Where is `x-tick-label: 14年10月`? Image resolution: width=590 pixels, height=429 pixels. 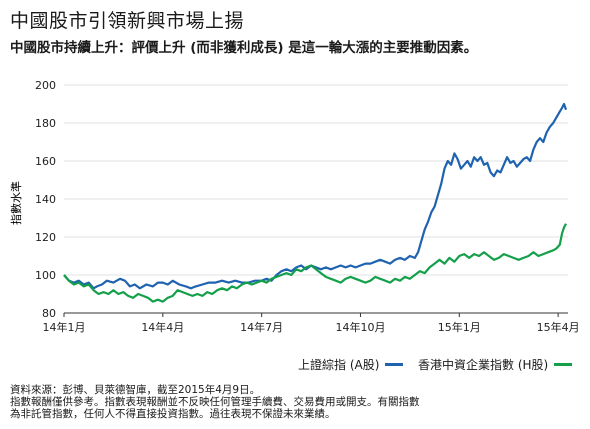 x-tick-label: 14年10月 is located at coordinates (360, 327).